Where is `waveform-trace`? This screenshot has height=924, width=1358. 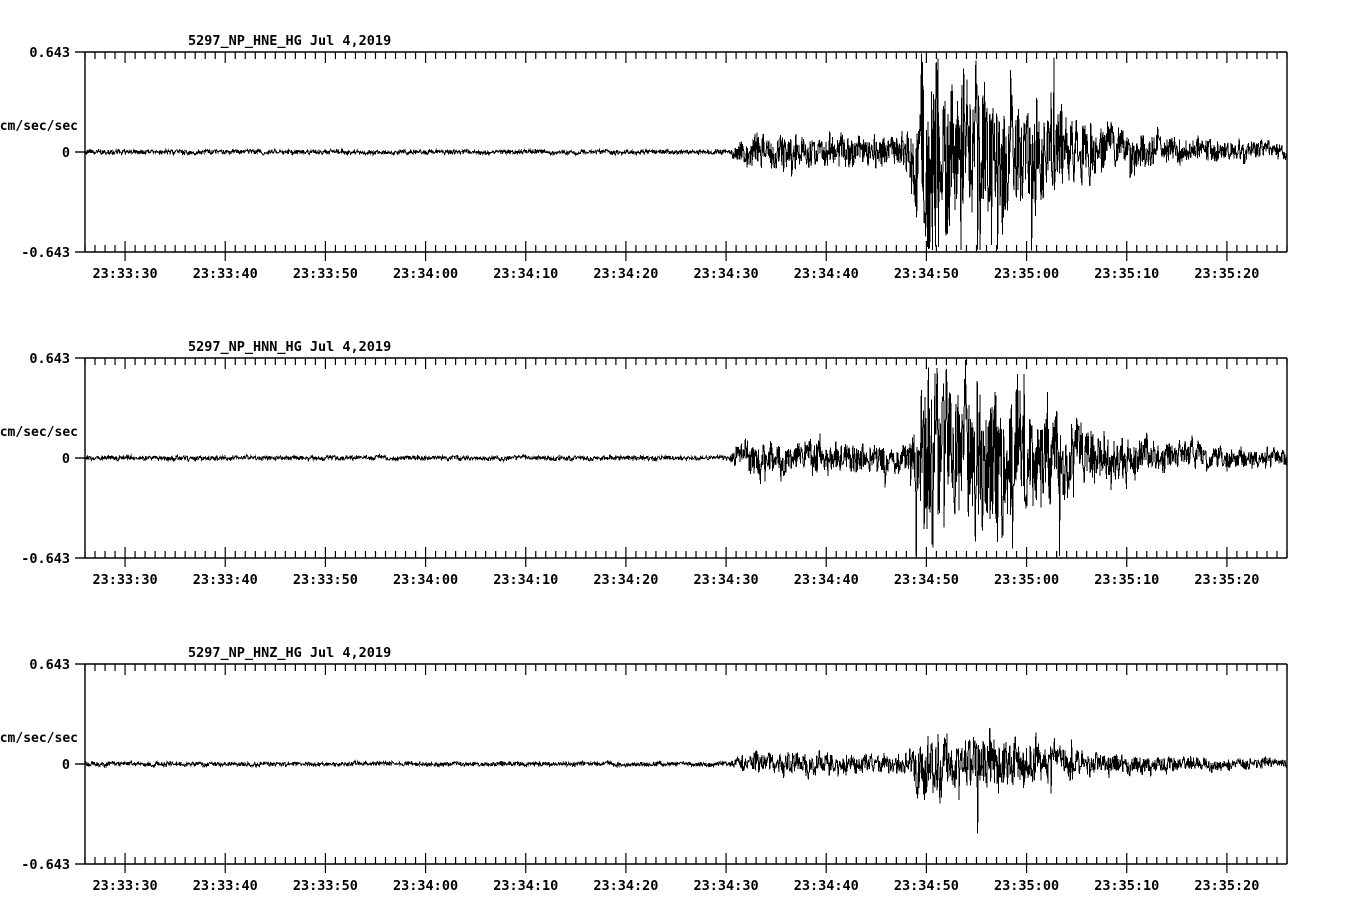
waveform-trace is located at coordinates (686, 780).